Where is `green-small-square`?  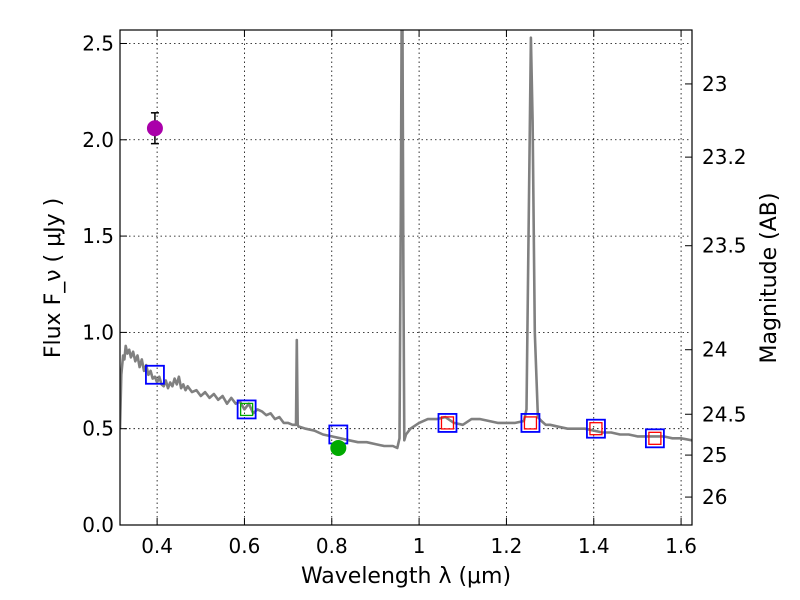 green-small-square is located at coordinates (246, 409).